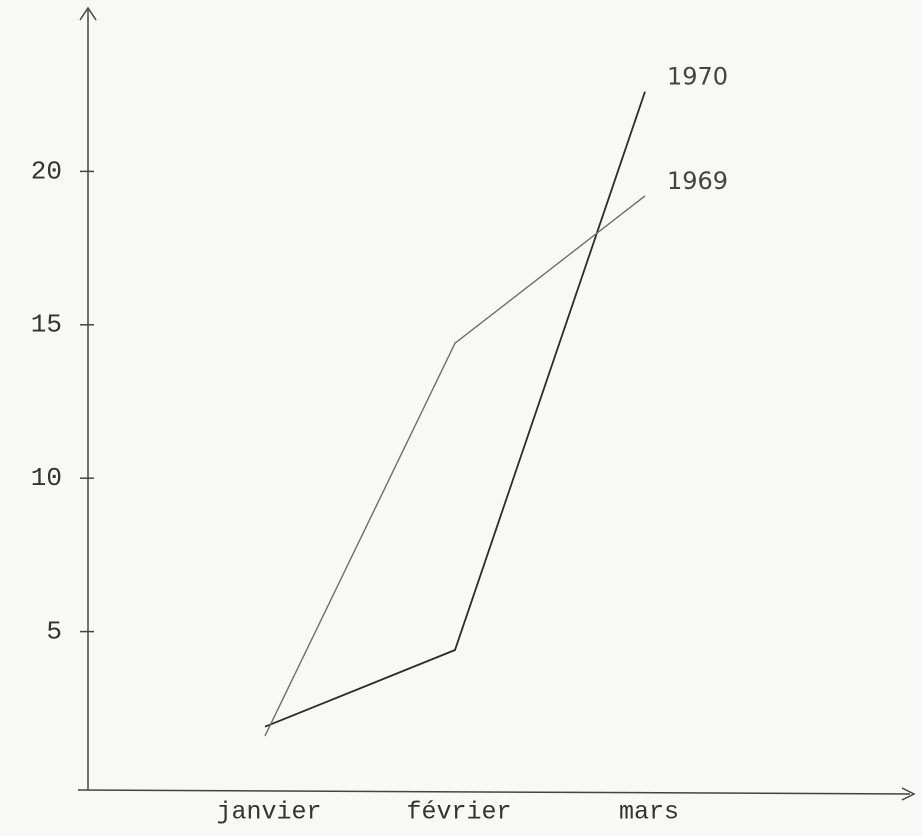  Describe the element at coordinates (46, 325) in the screenshot. I see `y-tick-label: 15` at that location.